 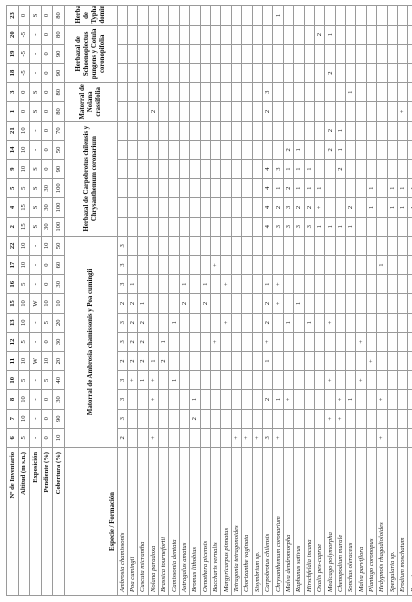 What do you see at coordinates (24, 227) in the screenshot?
I see `header-cell: 15` at bounding box center [24, 227].